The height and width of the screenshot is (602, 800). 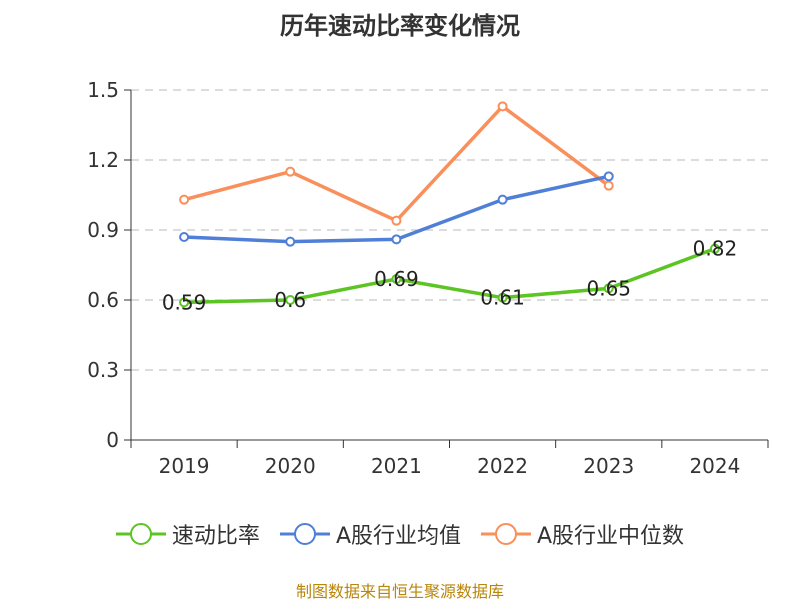 What do you see at coordinates (103, 370) in the screenshot?
I see `y-tick-label: 0.3` at bounding box center [103, 370].